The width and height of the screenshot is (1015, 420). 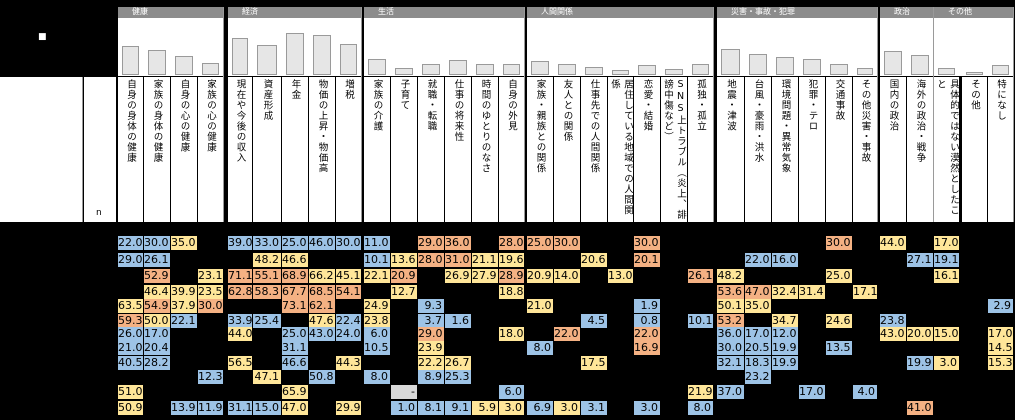 What do you see at coordinates (812, 105) in the screenshot?
I see `column-header-label: 犯罪・テロ` at bounding box center [812, 105].